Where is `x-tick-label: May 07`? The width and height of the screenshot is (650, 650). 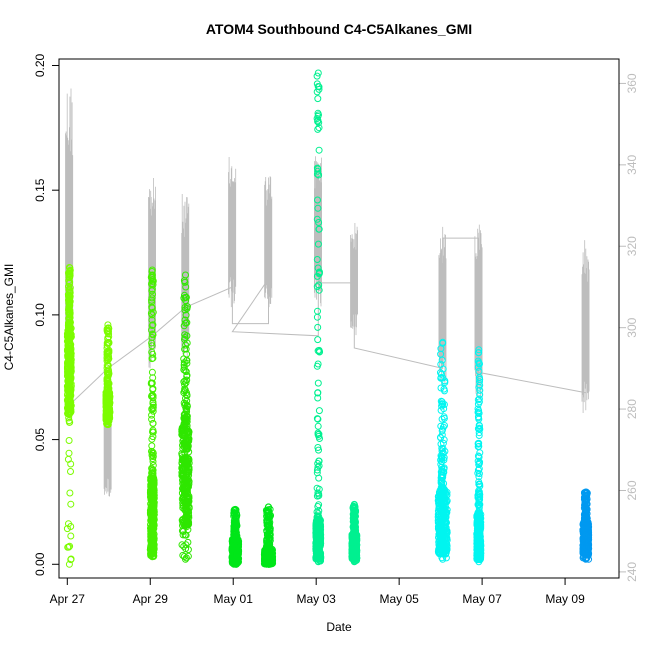
x-tick-label: May 07 is located at coordinates (482, 599).